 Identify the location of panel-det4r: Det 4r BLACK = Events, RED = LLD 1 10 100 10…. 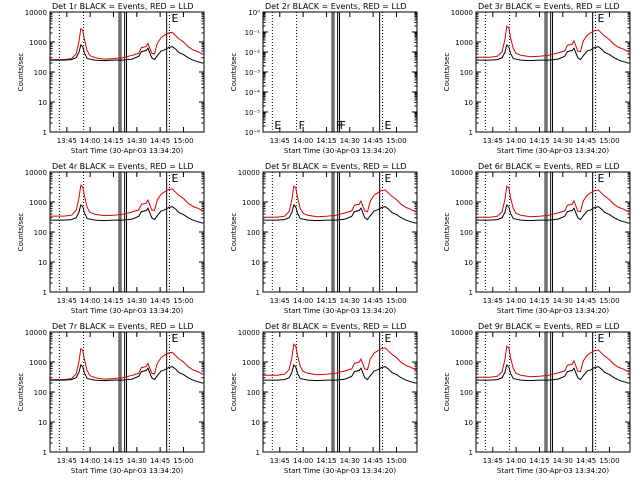
(111, 238).